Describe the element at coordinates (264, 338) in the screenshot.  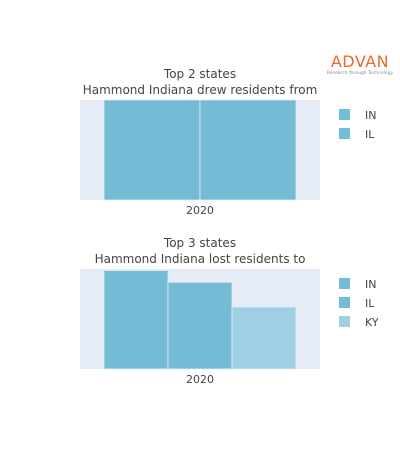
I see `bar-ky` at that location.